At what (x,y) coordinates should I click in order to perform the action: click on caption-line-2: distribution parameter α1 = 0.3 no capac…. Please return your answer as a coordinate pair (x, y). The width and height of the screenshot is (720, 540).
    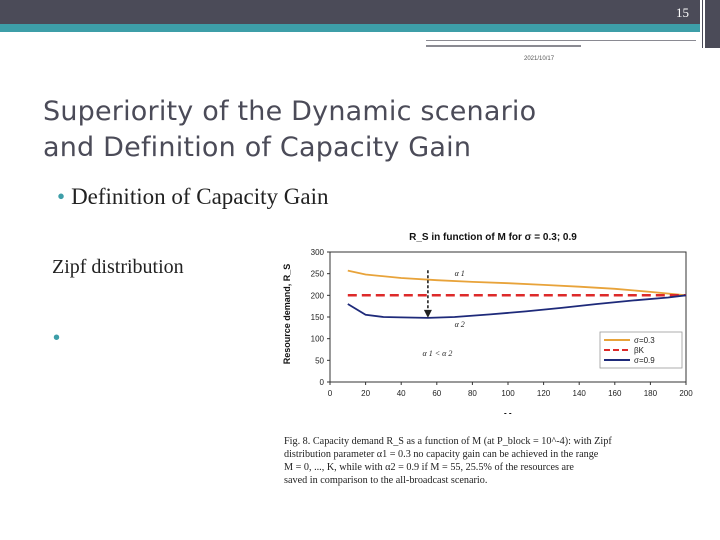
    Looking at the image, I should click on (441, 454).